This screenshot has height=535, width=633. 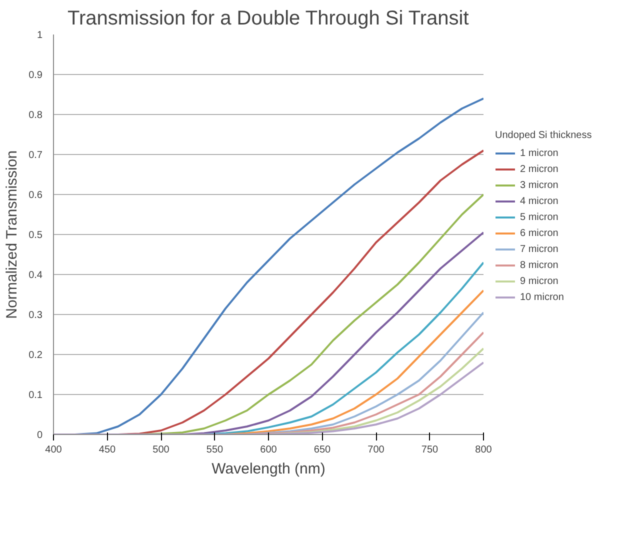 What do you see at coordinates (539, 265) in the screenshot?
I see `legend-label: 8 micron` at bounding box center [539, 265].